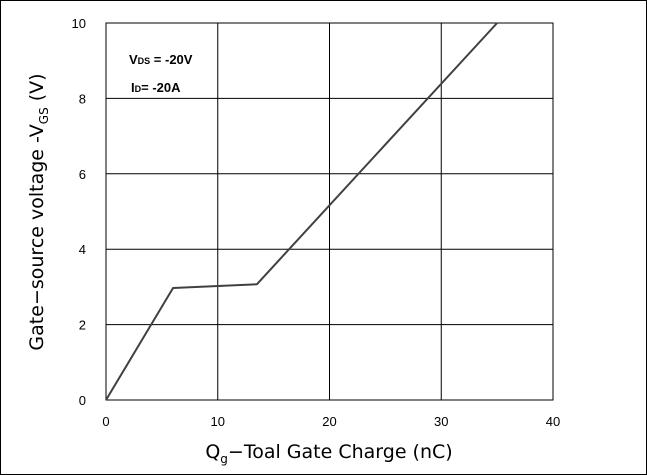 The image size is (647, 475). What do you see at coordinates (38, 211) in the screenshot?
I see `y-axis-label: Gate−source voltage -VGS (V)` at bounding box center [38, 211].